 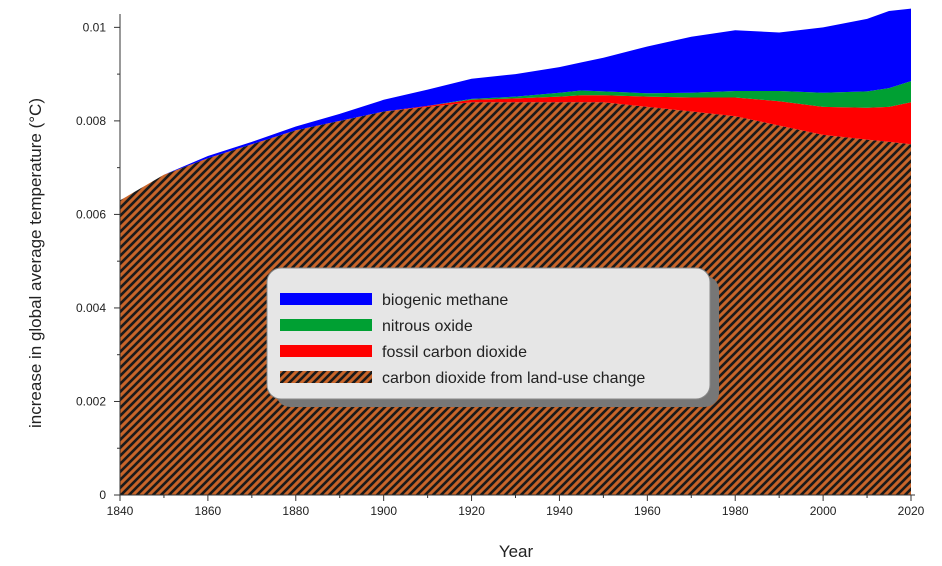 What do you see at coordinates (120, 511) in the screenshot?
I see `x-tick-label: 1840` at bounding box center [120, 511].